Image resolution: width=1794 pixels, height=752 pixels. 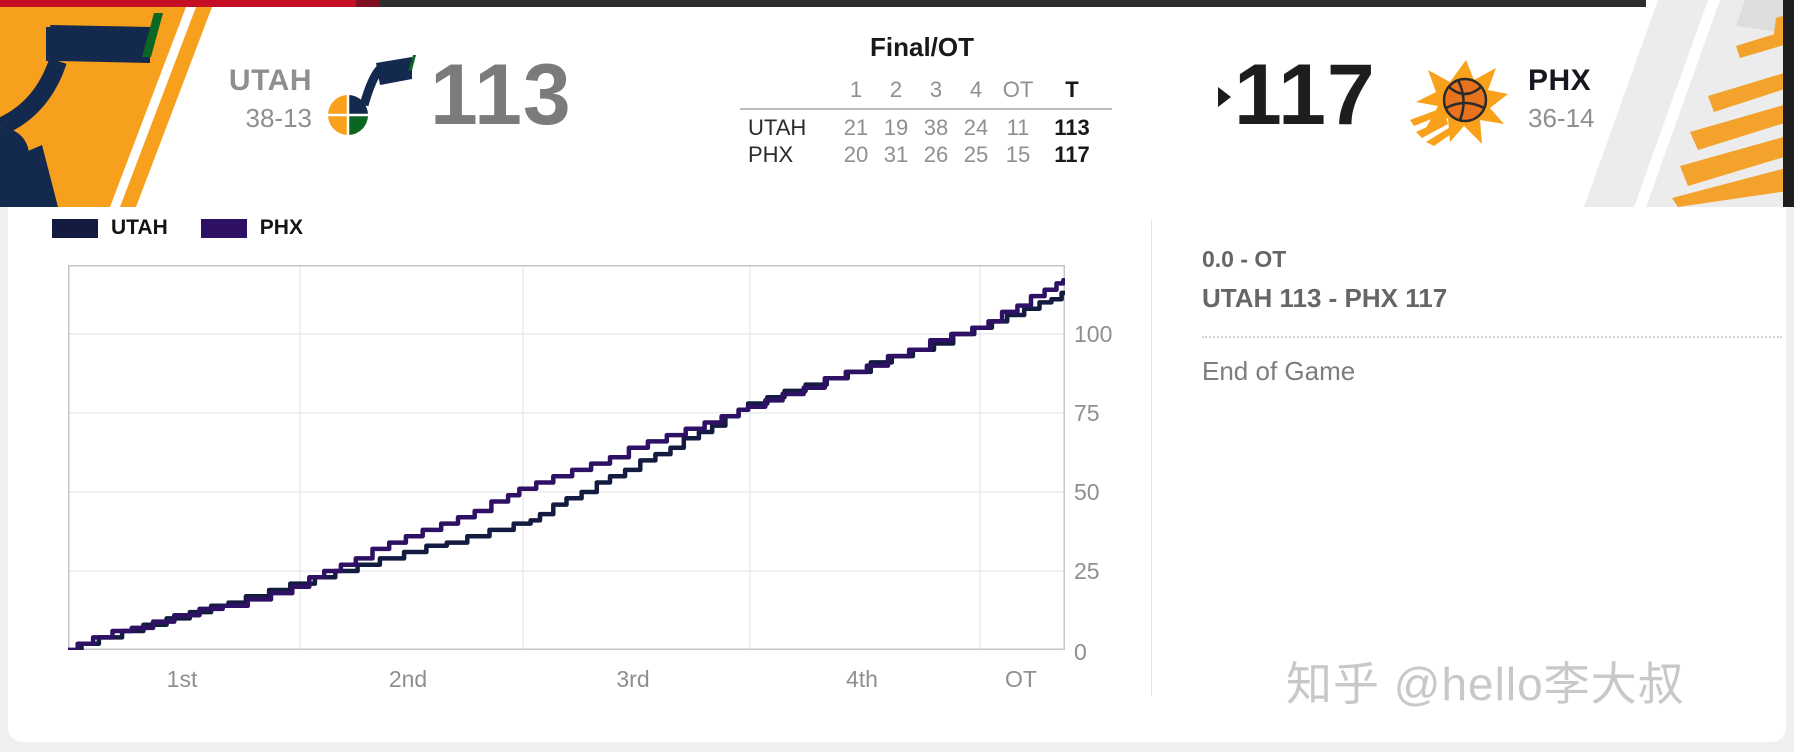 What do you see at coordinates (1492, 337) in the screenshot?
I see `info-dotted-divider` at bounding box center [1492, 337].